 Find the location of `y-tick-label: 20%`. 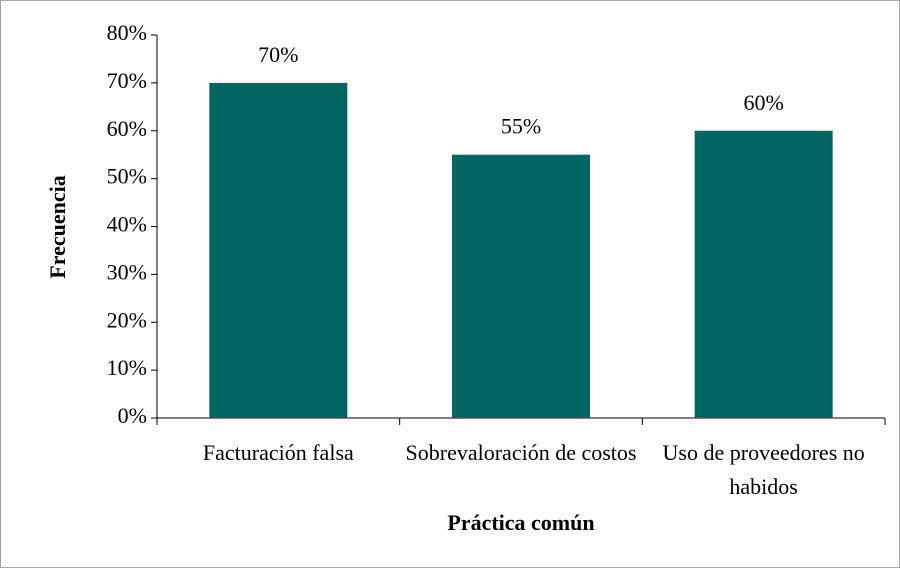

y-tick-label: 20% is located at coordinates (127, 319).